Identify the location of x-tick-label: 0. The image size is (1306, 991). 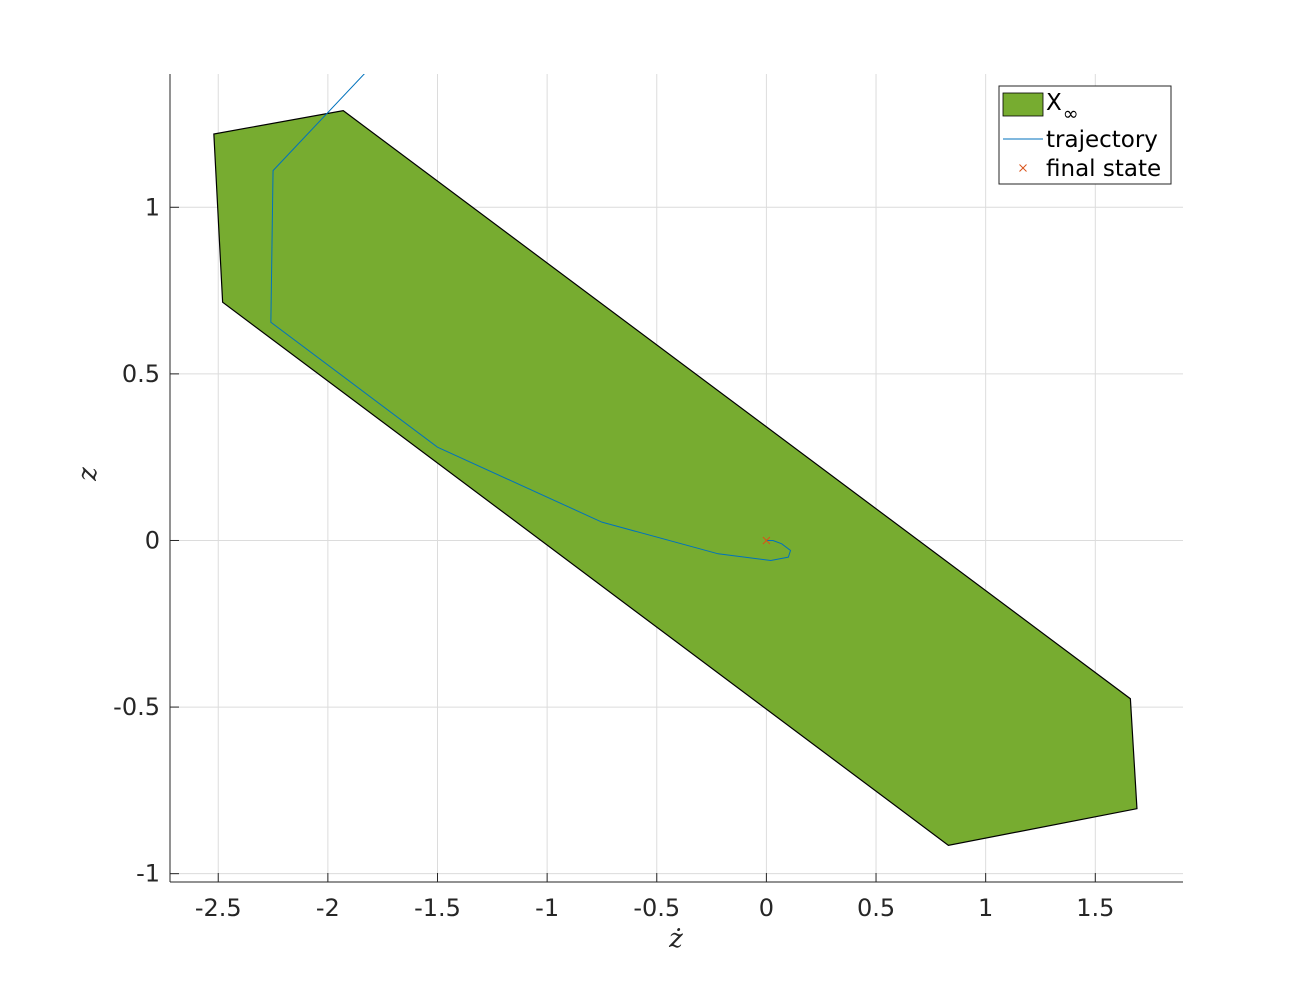
(766, 908).